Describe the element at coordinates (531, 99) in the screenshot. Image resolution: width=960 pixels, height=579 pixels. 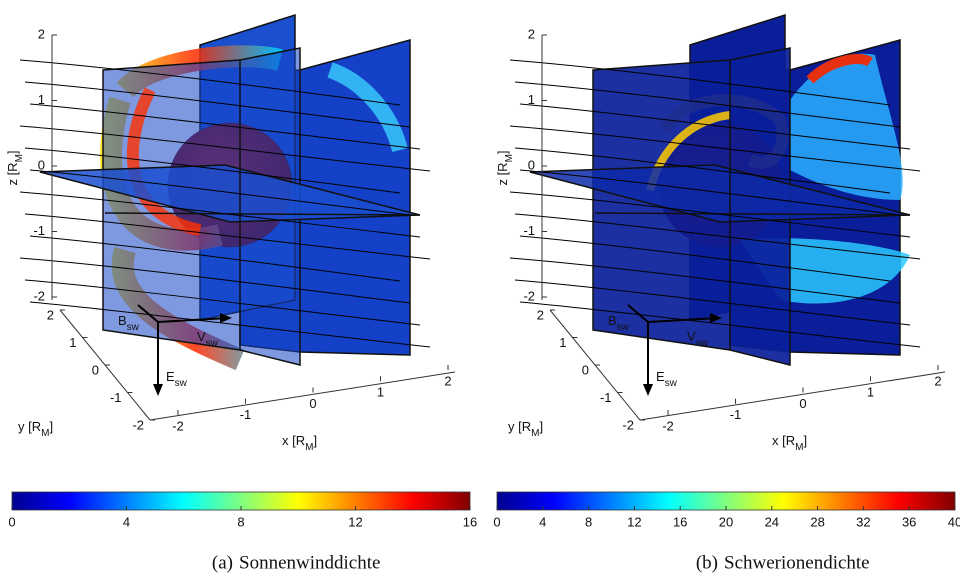
I see `z-tick-label: 1` at that location.